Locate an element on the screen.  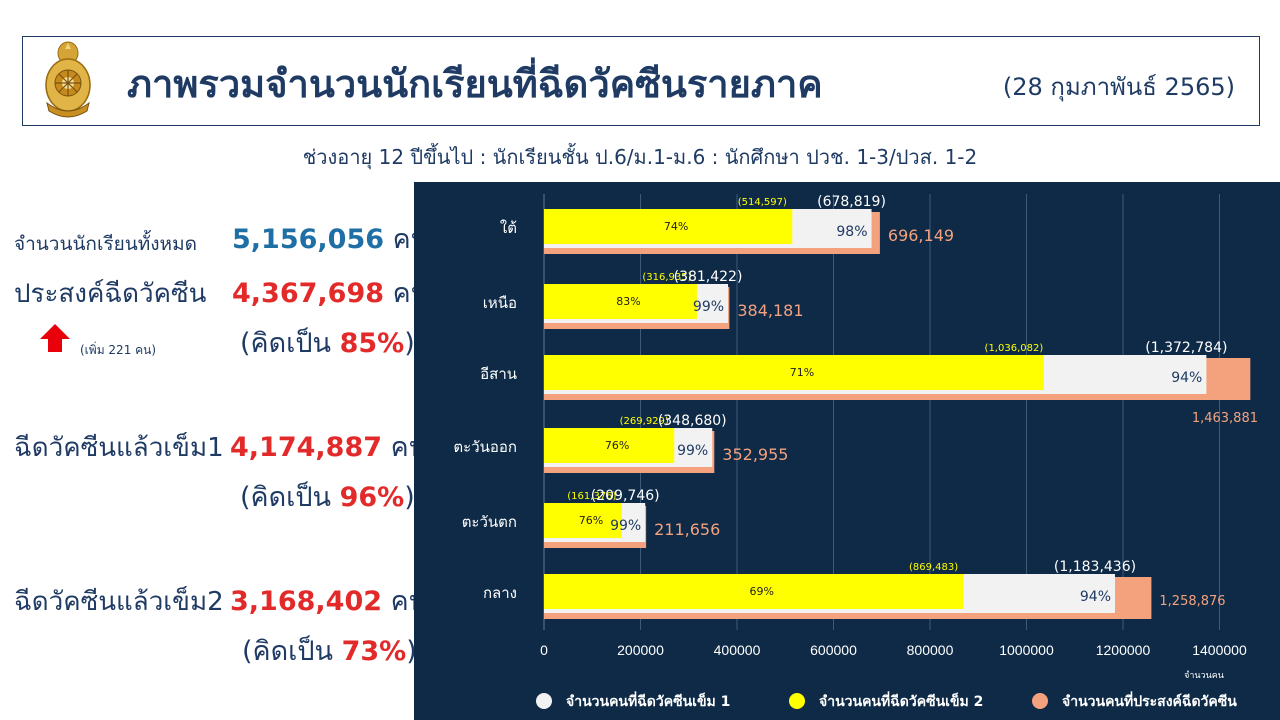
dose1-pct: 96% is located at coordinates (372, 497).